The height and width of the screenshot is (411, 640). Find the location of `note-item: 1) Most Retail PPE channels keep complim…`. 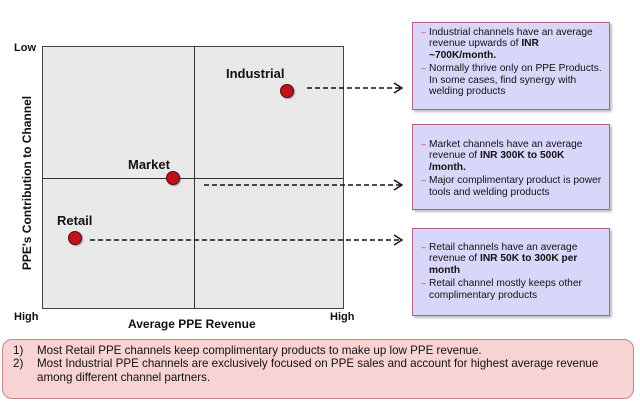

note-item: 1) Most Retail PPE channels keep complim… is located at coordinates (247, 350).